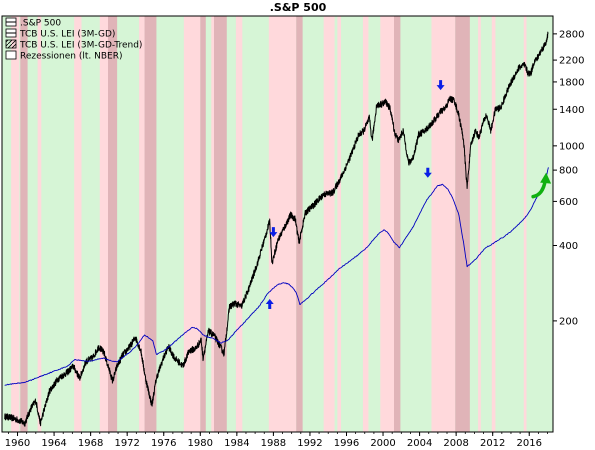 The height and width of the screenshot is (450, 595). I want to click on y-tick-label: 1400, so click(571, 110).